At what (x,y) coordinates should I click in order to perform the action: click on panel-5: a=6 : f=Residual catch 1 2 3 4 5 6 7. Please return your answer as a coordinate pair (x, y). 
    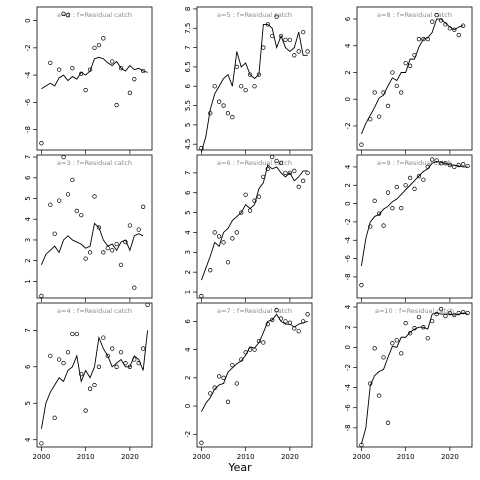
    Looking at the image, I should click on (248, 228).